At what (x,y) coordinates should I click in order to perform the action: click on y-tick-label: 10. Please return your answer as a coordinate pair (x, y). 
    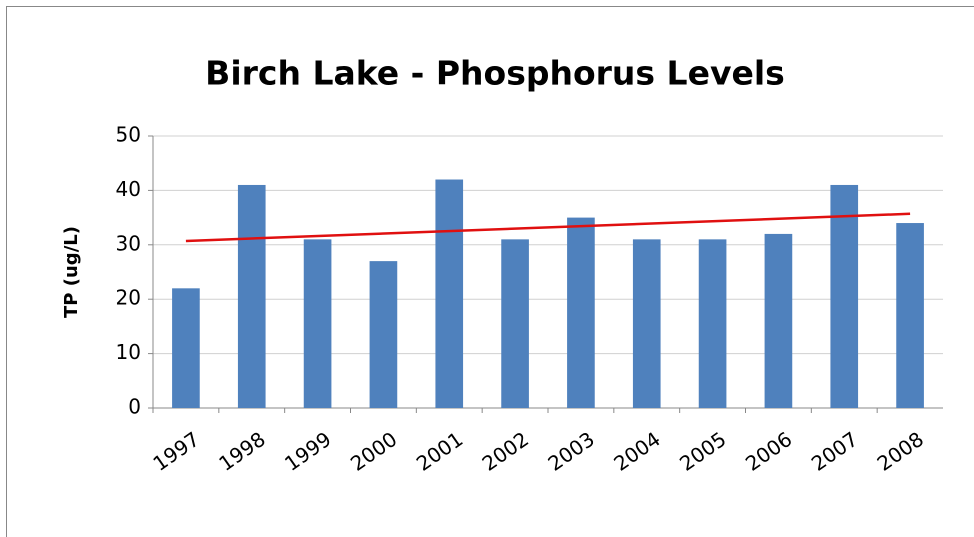
    Looking at the image, I should click on (128, 352).